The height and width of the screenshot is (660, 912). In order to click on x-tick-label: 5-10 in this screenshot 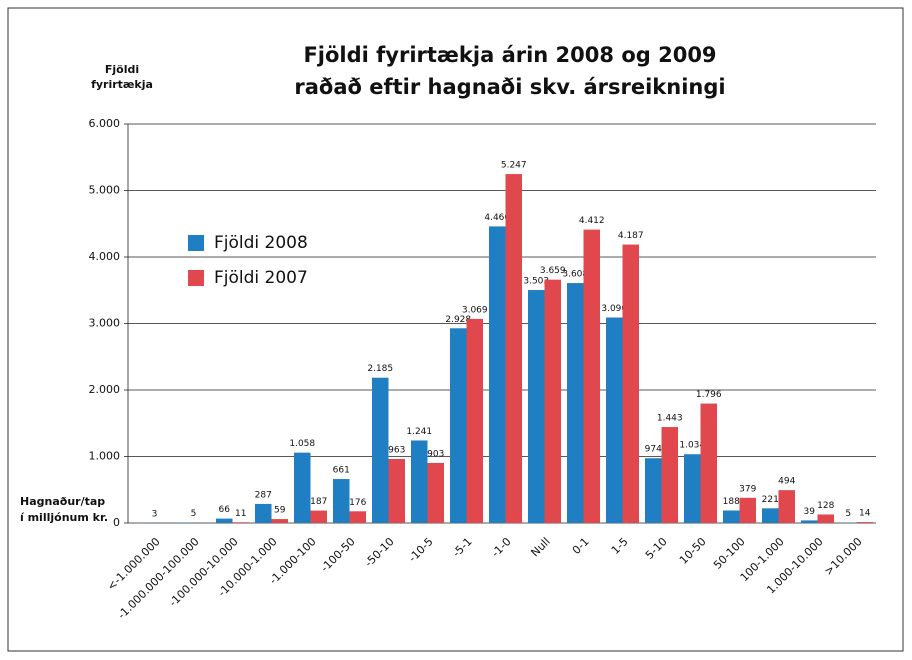, I will do `click(656, 548)`.